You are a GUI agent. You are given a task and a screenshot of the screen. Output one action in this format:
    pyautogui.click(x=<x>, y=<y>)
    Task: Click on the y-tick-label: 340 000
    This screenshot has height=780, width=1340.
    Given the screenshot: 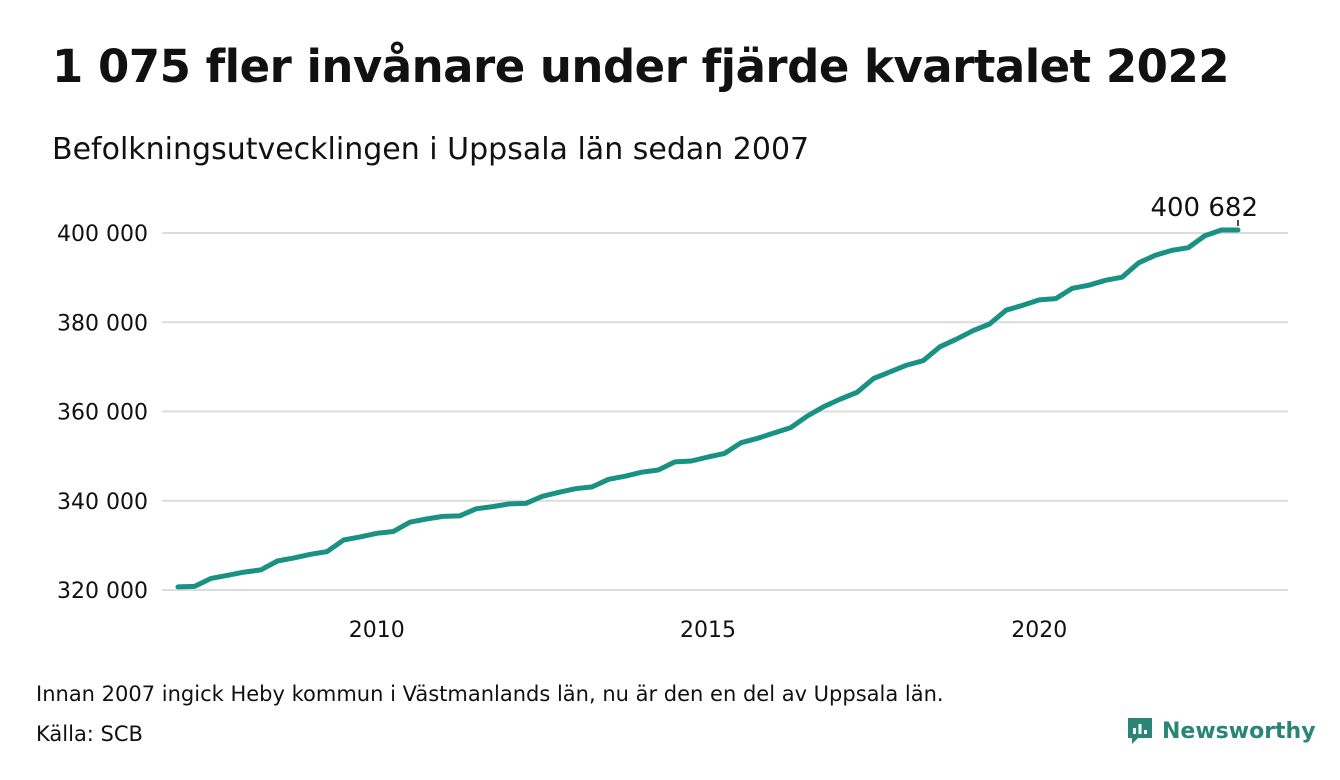 What is the action you would take?
    pyautogui.click(x=102, y=502)
    